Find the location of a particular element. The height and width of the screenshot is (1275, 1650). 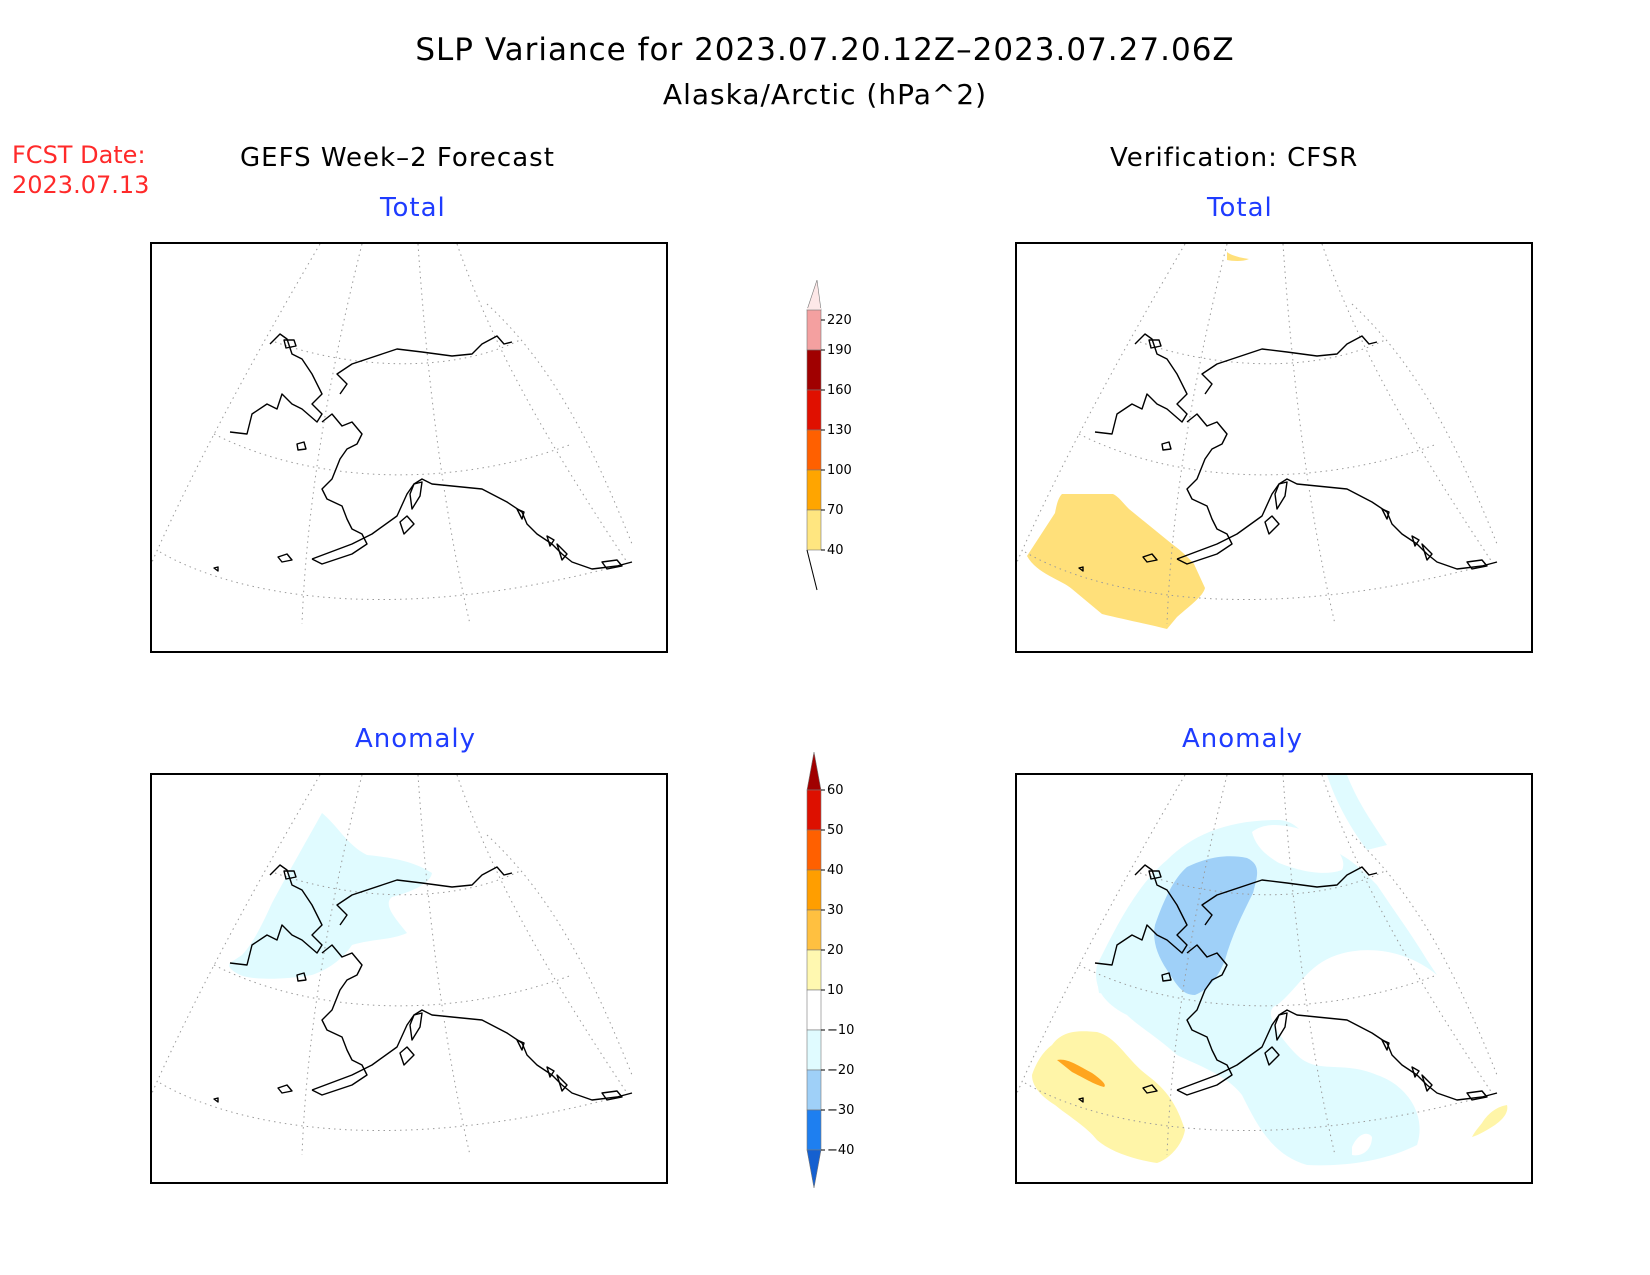

total-colorbar: 220 190 160 130 100 70 40 is located at coordinates (829, 435).